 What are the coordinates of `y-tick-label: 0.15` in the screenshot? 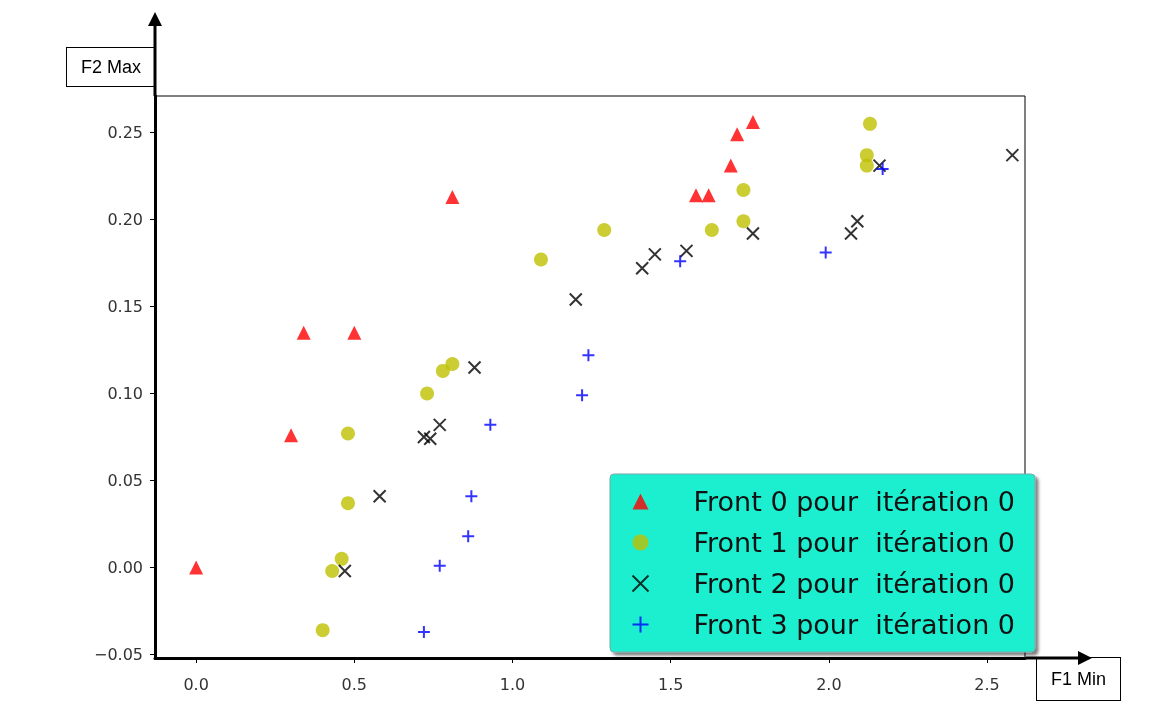 It's located at (125, 307).